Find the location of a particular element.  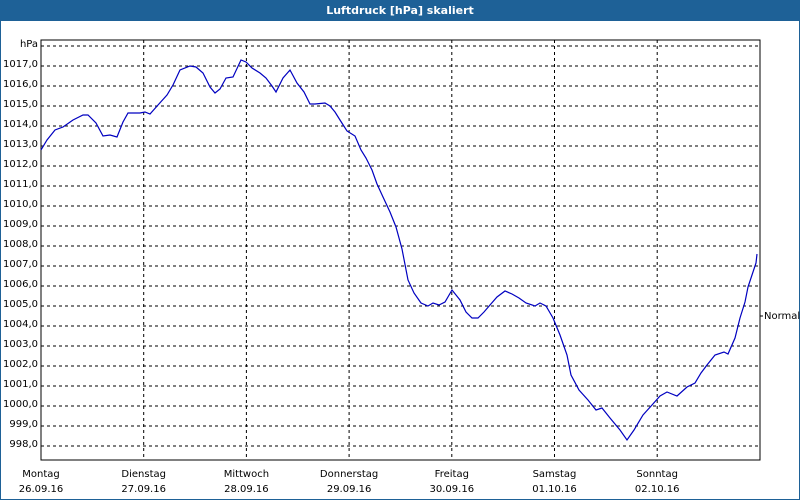

x-tick-label: Mittwoch 28.09.16 is located at coordinates (246, 482).